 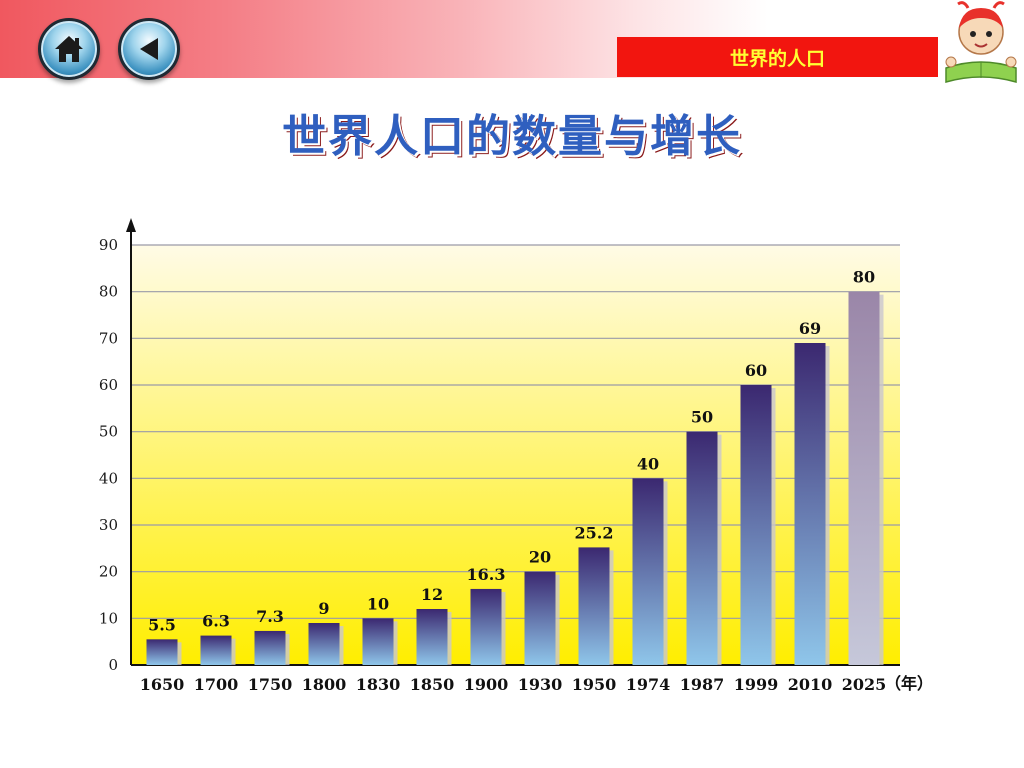 What do you see at coordinates (378, 684) in the screenshot?
I see `x-tick-label: 1830` at bounding box center [378, 684].